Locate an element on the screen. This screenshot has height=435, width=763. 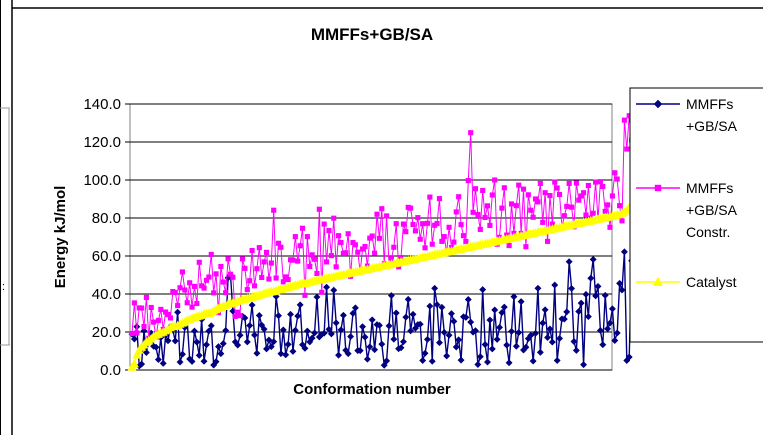
legend-marker is located at coordinates (658, 281).